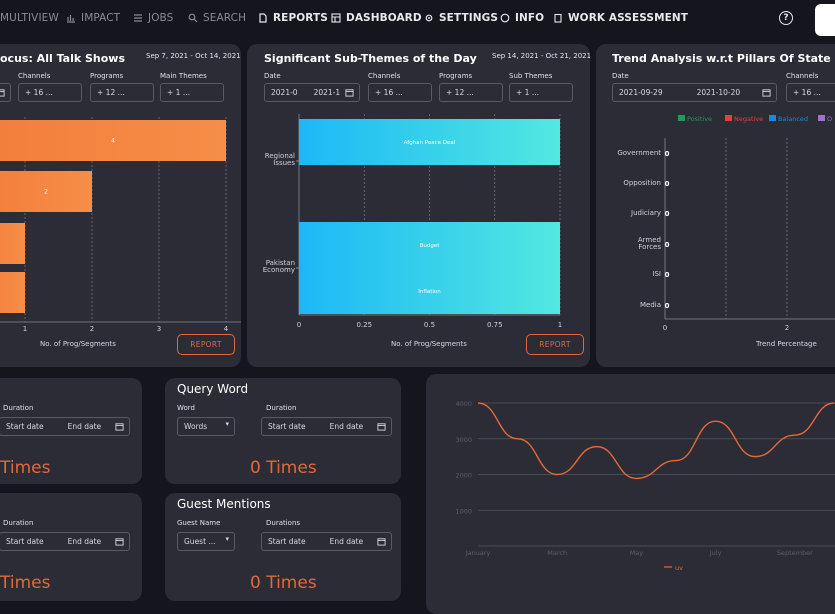 The height and width of the screenshot is (614, 835). I want to click on nav-search-label: SEARCH, so click(225, 18).